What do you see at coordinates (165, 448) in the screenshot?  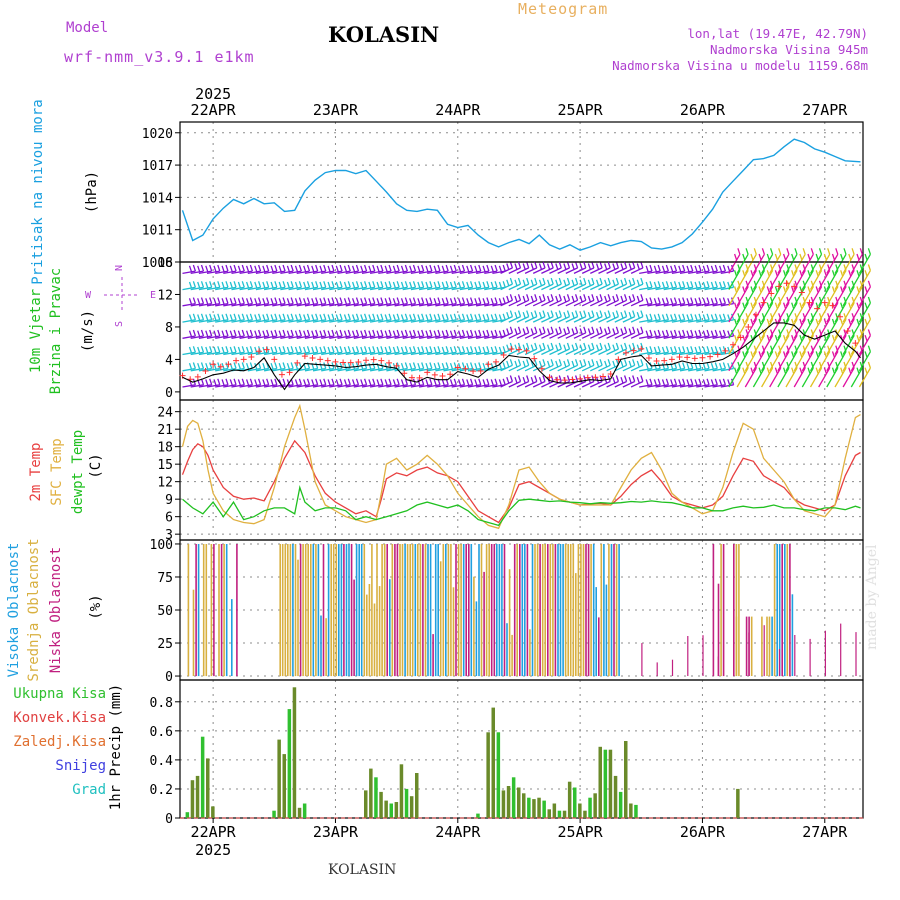 I see `y-tick-label: 18` at bounding box center [165, 448].